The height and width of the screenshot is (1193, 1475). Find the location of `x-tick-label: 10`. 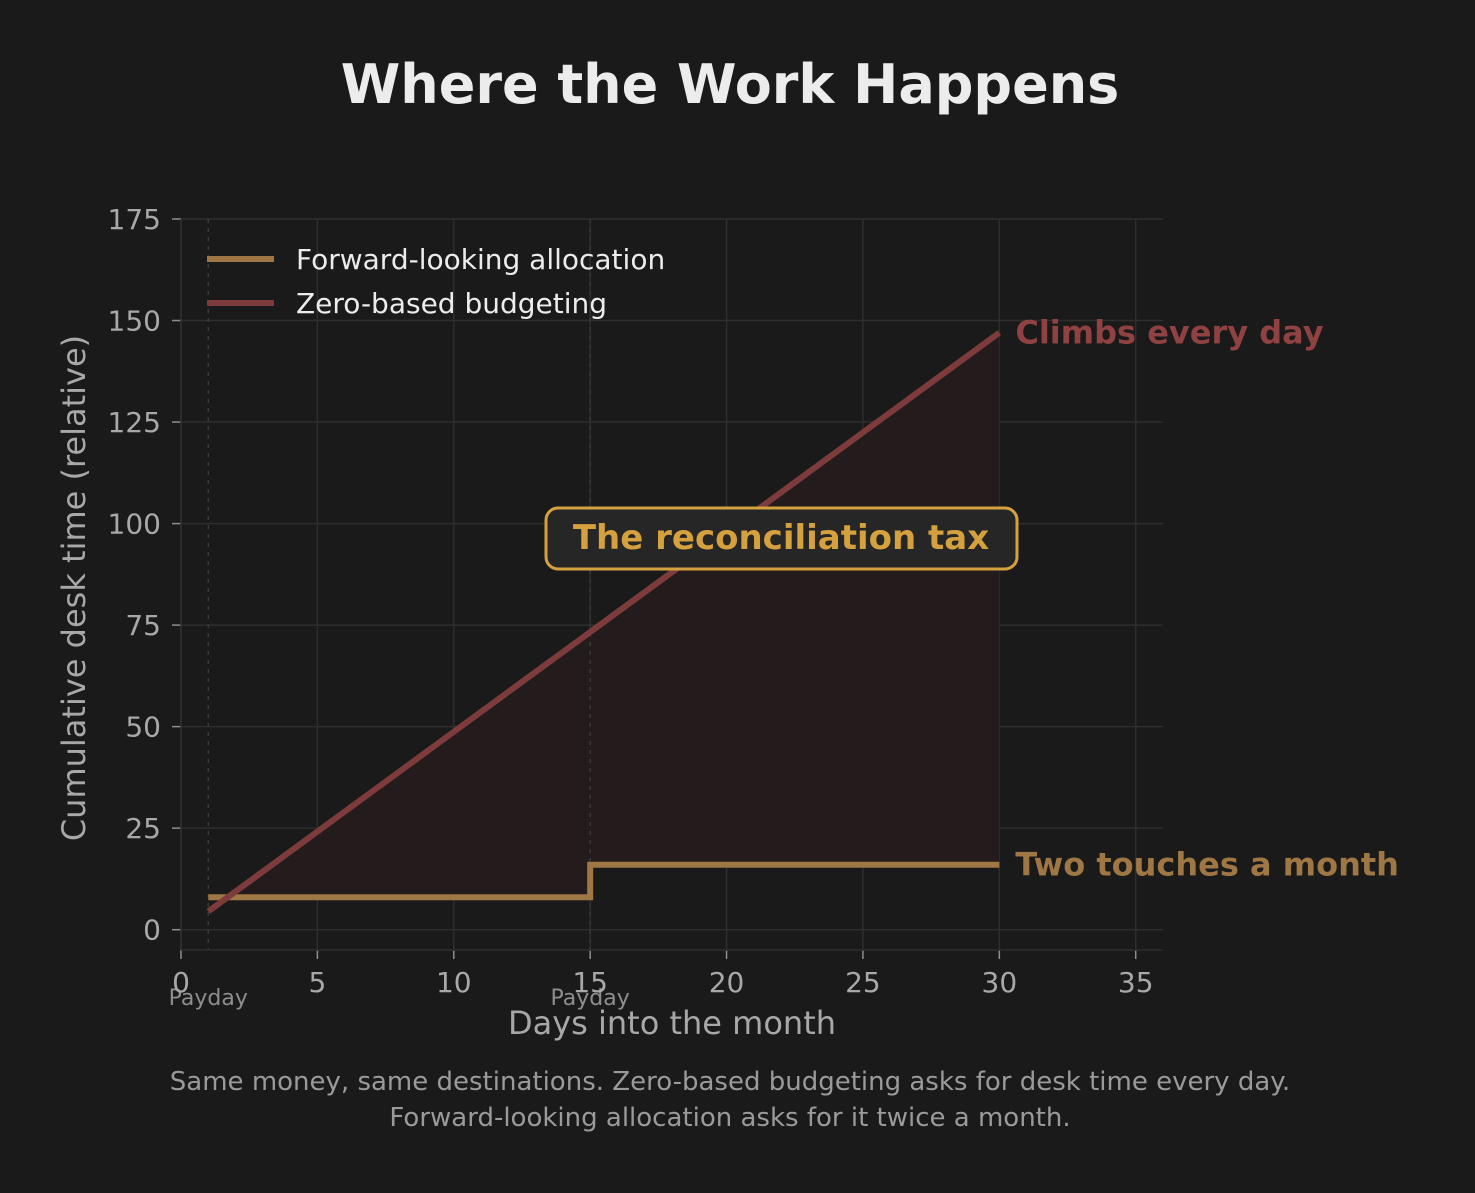

x-tick-label: 10 is located at coordinates (454, 982).